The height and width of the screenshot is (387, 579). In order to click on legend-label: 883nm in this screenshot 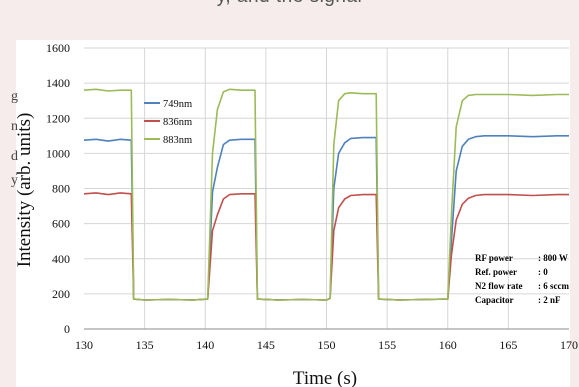, I will do `click(177, 140)`.